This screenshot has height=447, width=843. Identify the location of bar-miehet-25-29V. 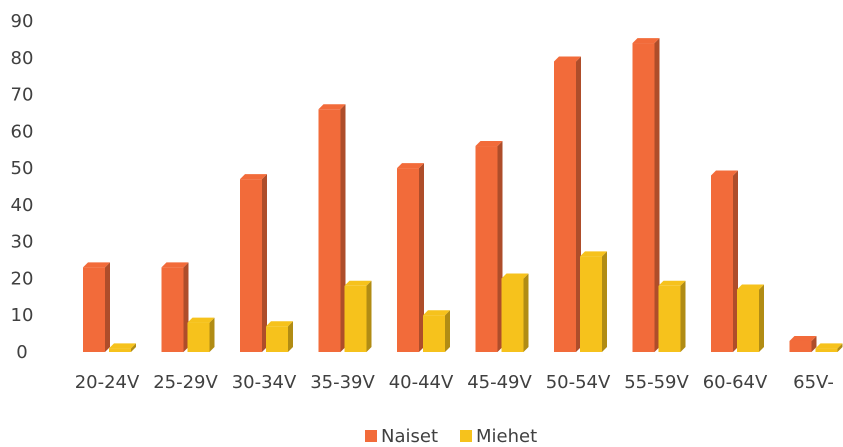
(201, 334).